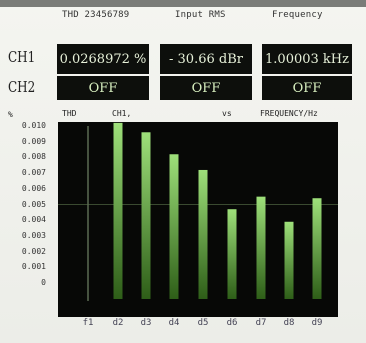 Image resolution: width=366 pixels, height=343 pixels. What do you see at coordinates (206, 59) in the screenshot?
I see `ch1-rms-readout: - 30.66 dBr` at bounding box center [206, 59].